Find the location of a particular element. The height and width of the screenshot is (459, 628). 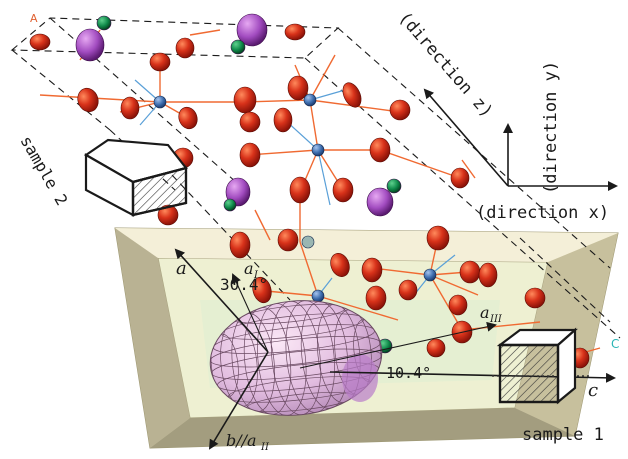

axis-c-label: c is located at coordinates (593, 390).